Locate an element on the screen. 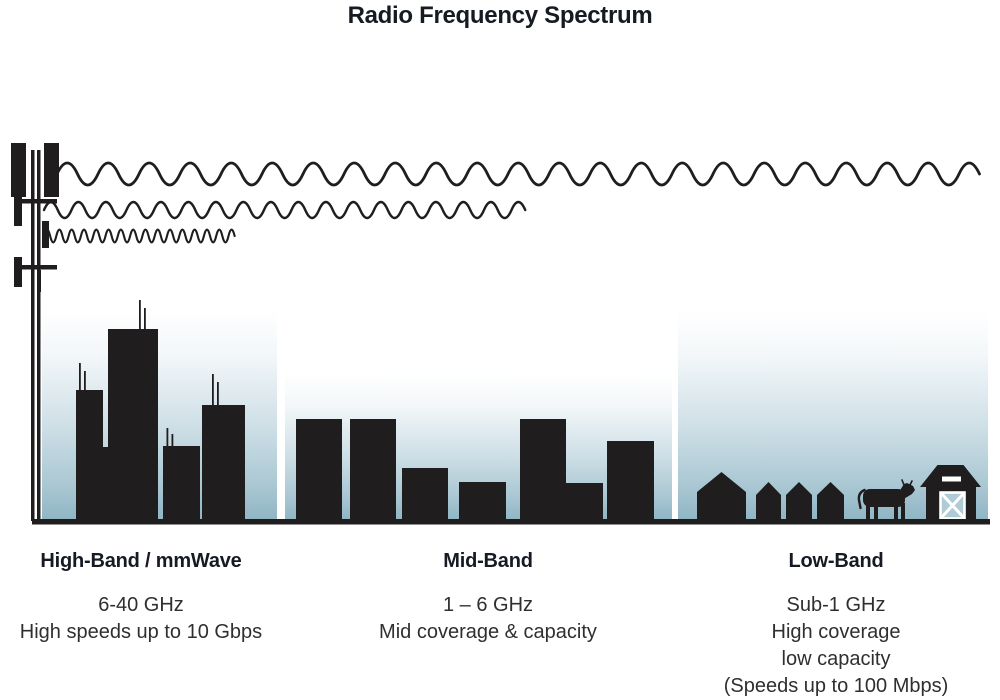 The image size is (1000, 700). band-description: High coverage is located at coordinates (836, 632).